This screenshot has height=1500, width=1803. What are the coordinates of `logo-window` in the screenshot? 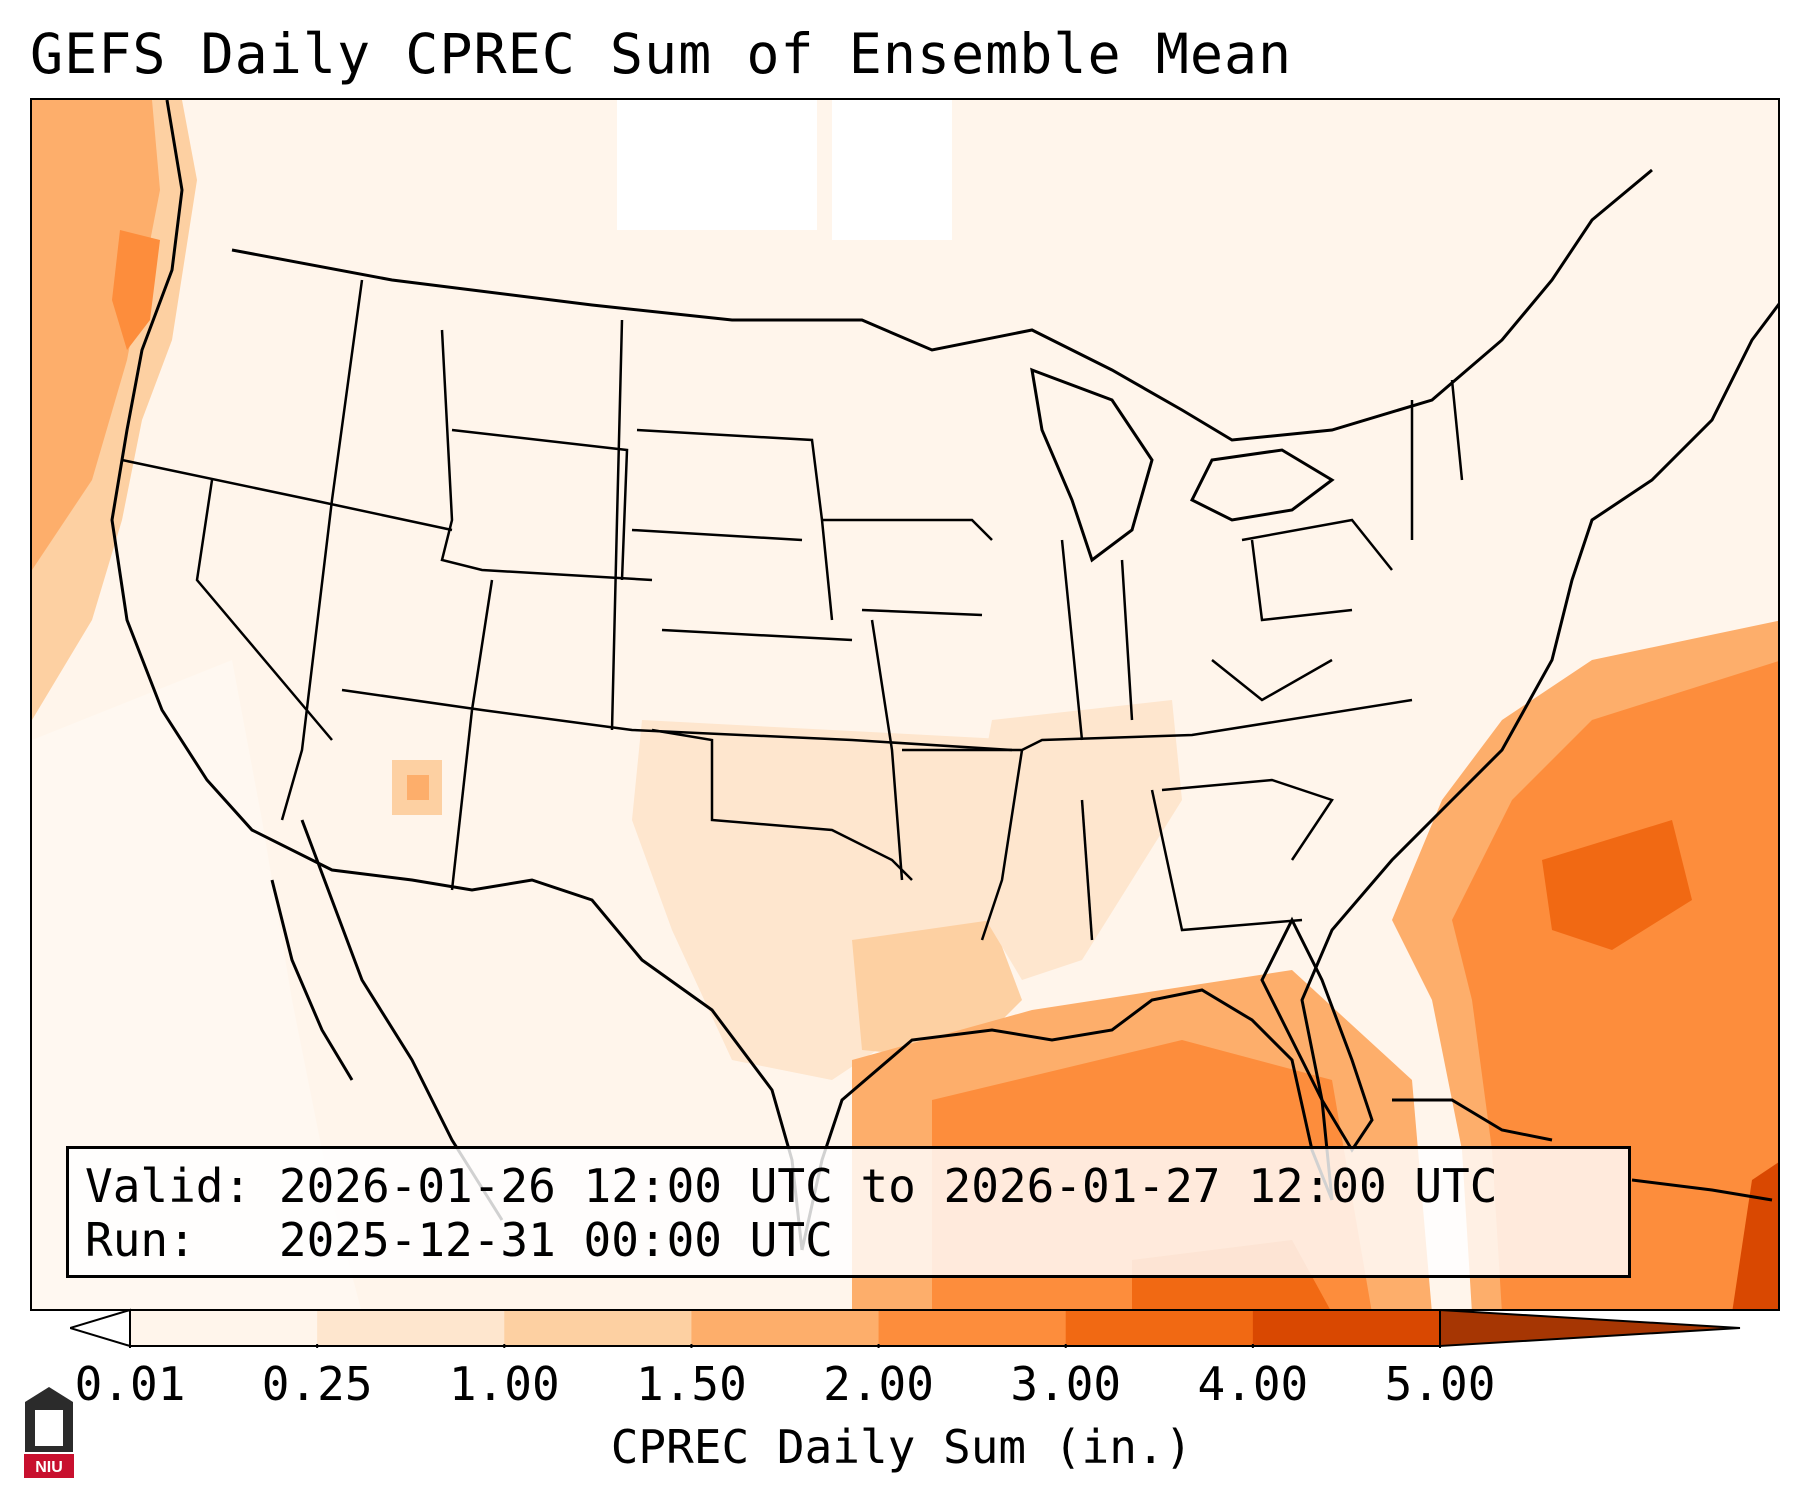 It's located at (49, 1428).